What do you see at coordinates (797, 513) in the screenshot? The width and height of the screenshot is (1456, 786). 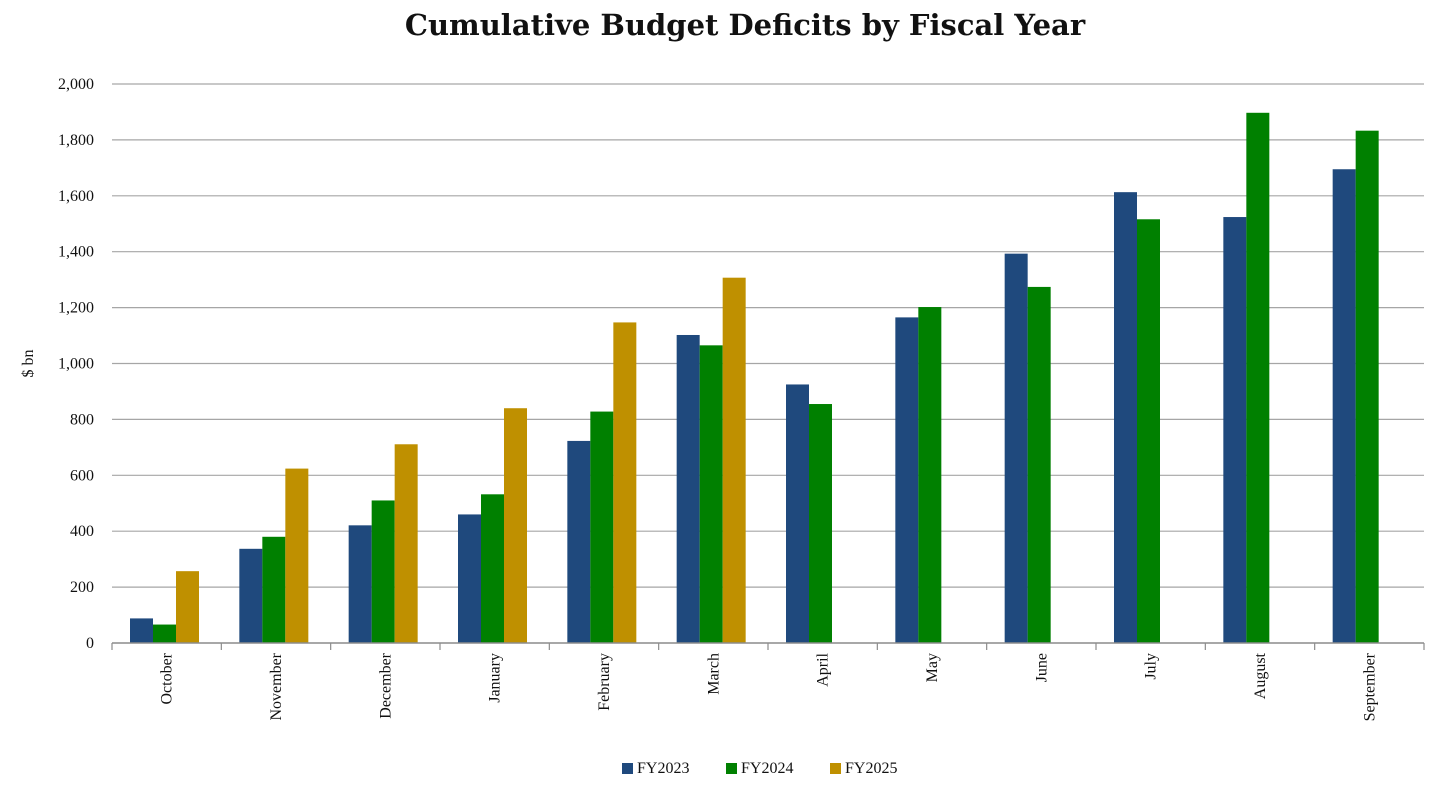 I see `bar-fy2023-april` at bounding box center [797, 513].